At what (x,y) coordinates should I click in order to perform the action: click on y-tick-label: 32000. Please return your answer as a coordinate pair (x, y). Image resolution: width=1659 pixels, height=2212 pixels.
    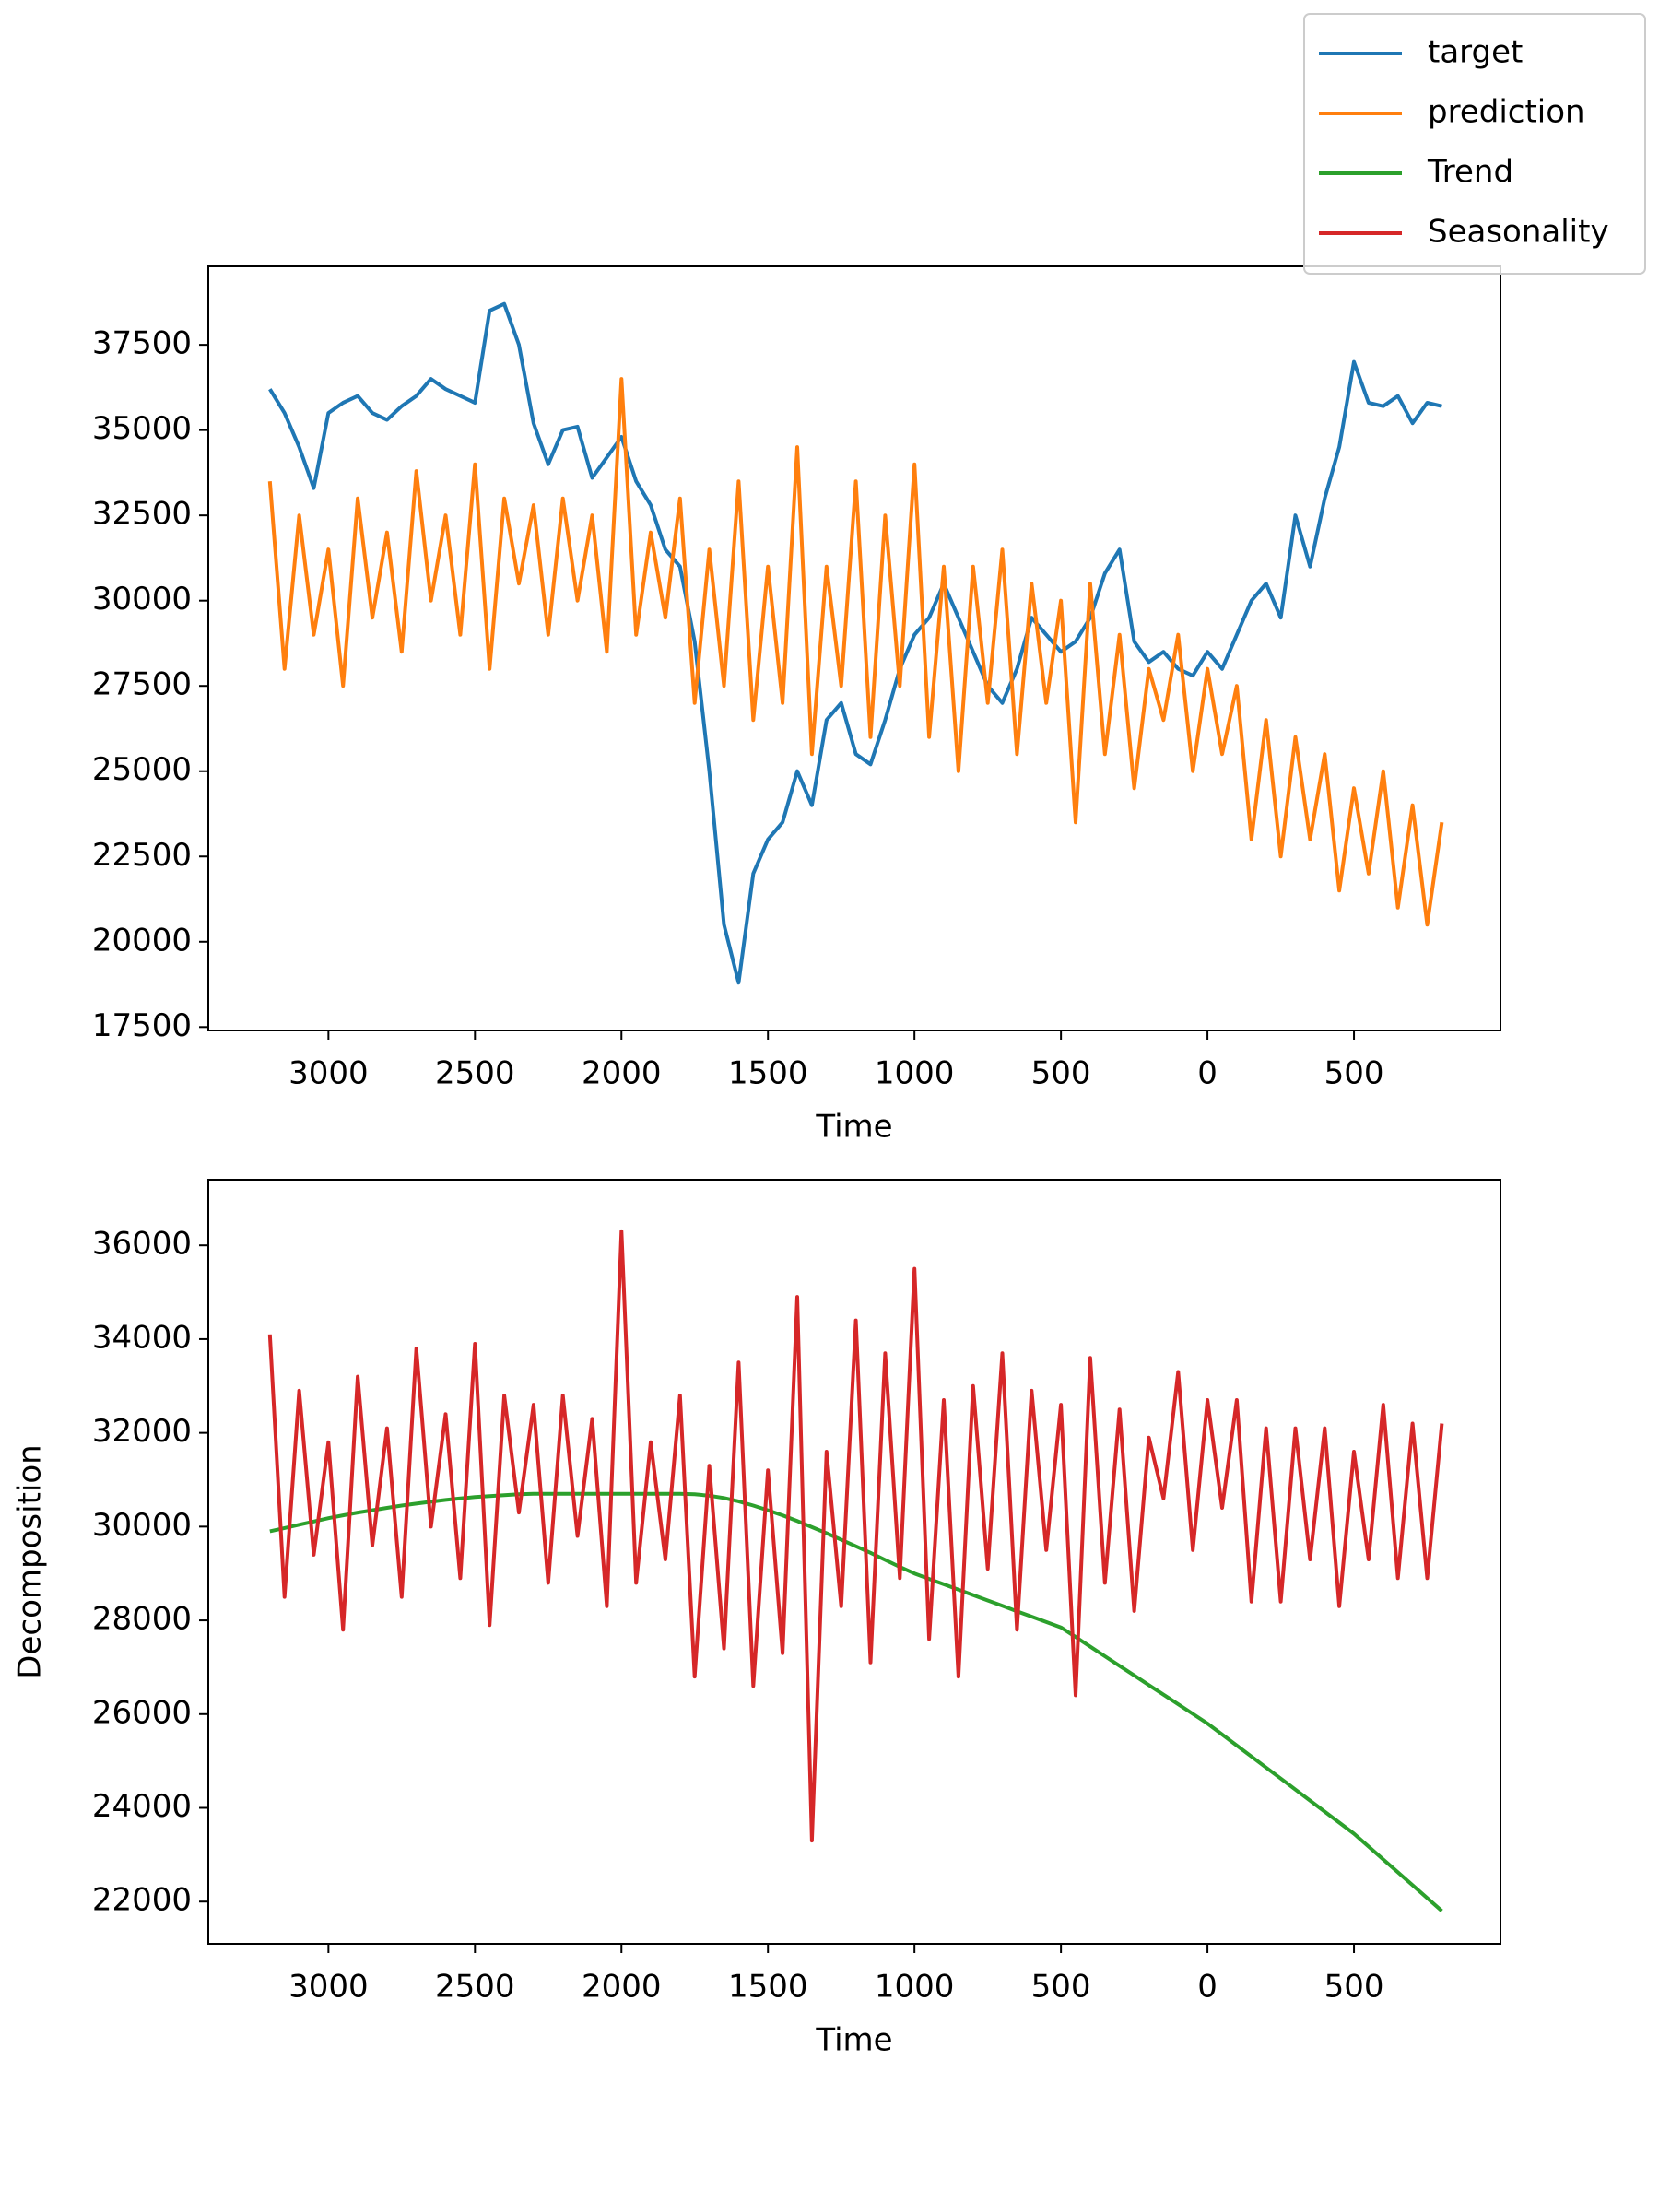
    Looking at the image, I should click on (142, 1431).